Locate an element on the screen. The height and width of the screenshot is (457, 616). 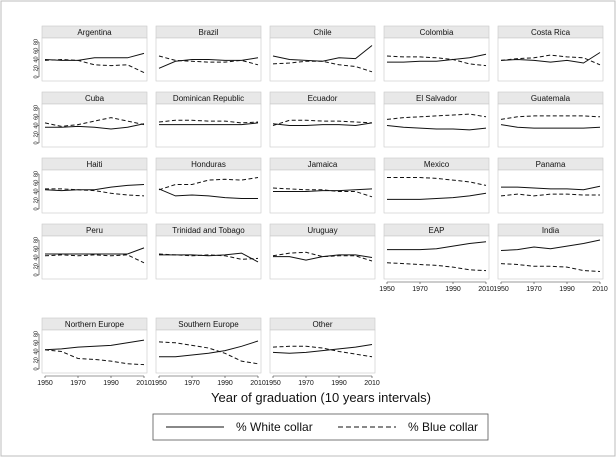
panel-title: Guatemala is located at coordinates (551, 98).